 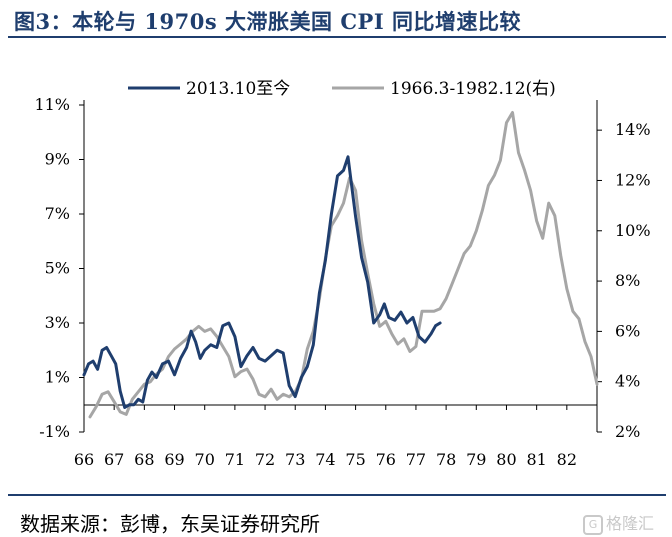 What do you see at coordinates (337, 495) in the screenshot?
I see `footer-divider` at bounding box center [337, 495].